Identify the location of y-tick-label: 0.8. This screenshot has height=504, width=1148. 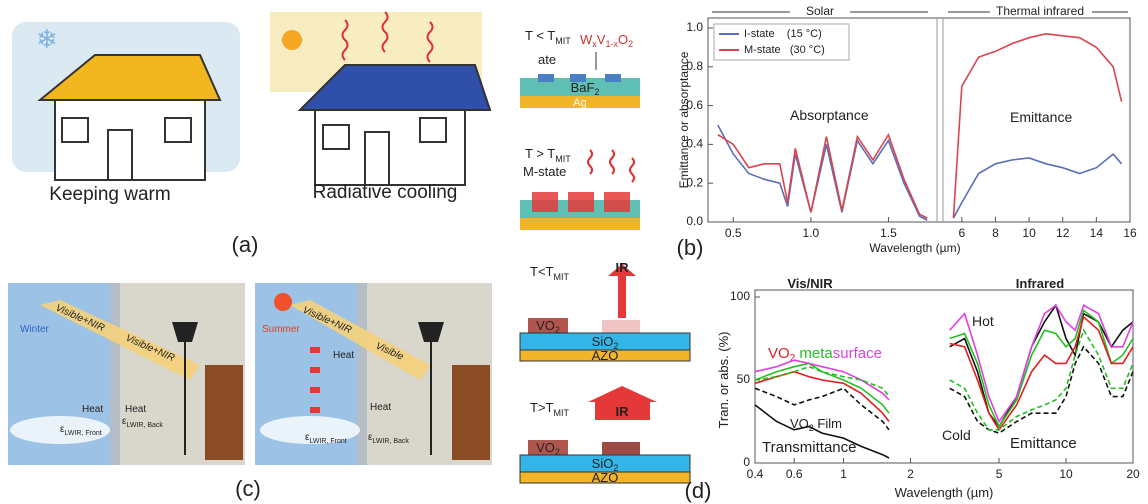
(694, 66).